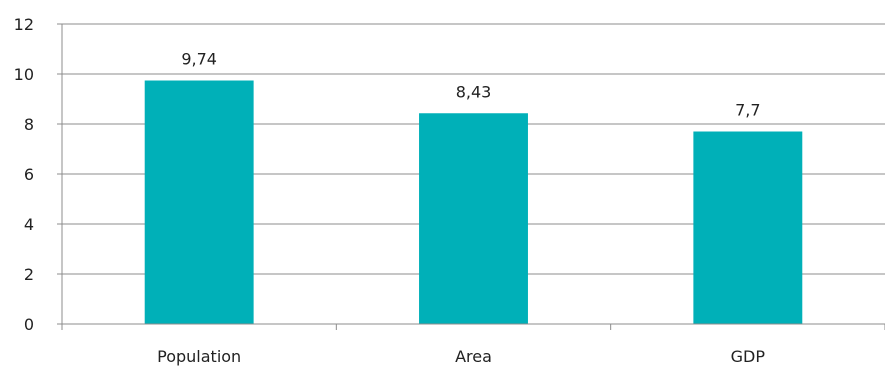  What do you see at coordinates (24, 24) in the screenshot?
I see `y-tick-label: 12` at bounding box center [24, 24].